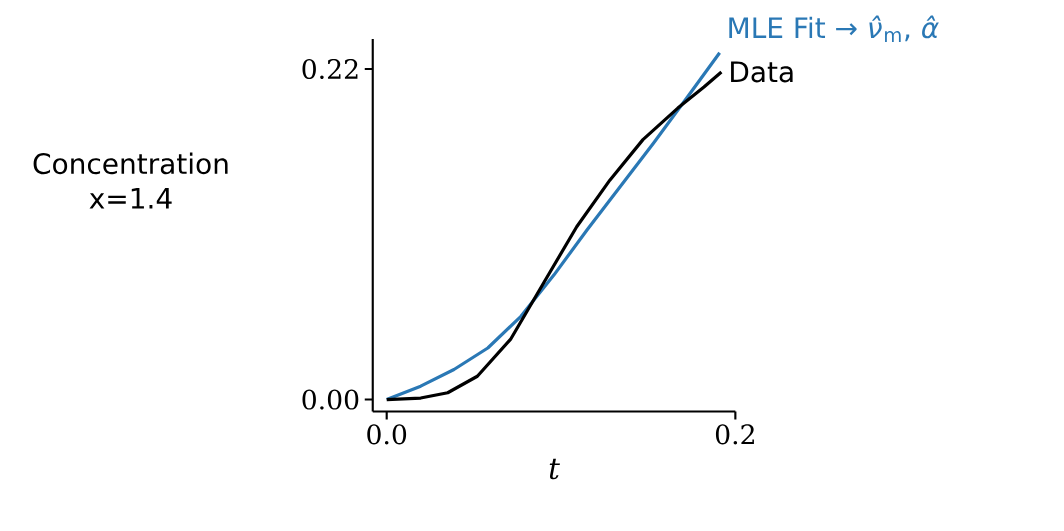  What do you see at coordinates (762, 72) in the screenshot?
I see `series-label: Data` at bounding box center [762, 72].